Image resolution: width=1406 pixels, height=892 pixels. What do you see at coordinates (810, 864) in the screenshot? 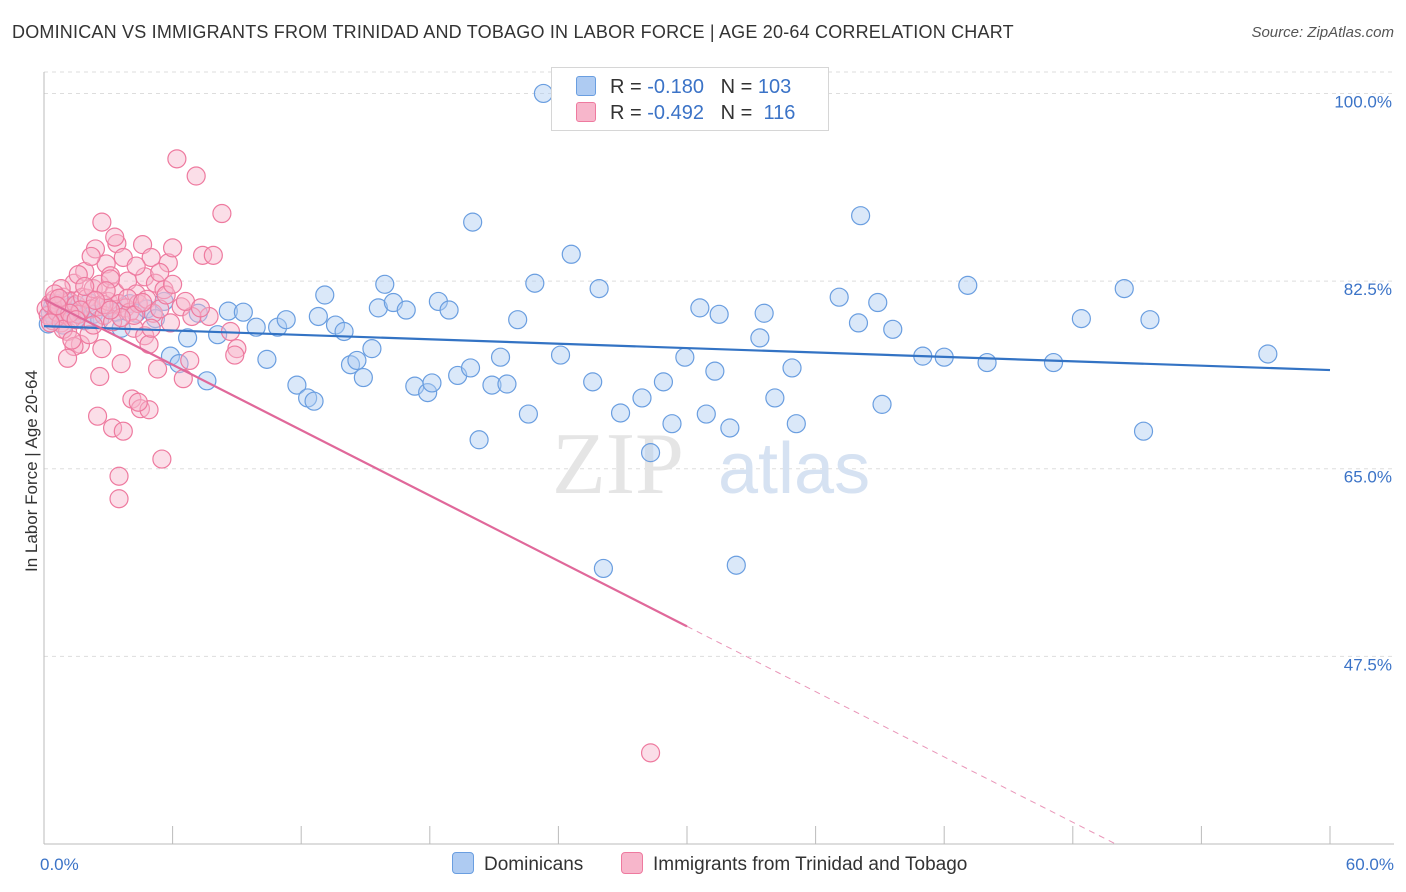
I see `legend-label-trinidad: Immigrants from Trinidad and Tobago` at bounding box center [810, 864].